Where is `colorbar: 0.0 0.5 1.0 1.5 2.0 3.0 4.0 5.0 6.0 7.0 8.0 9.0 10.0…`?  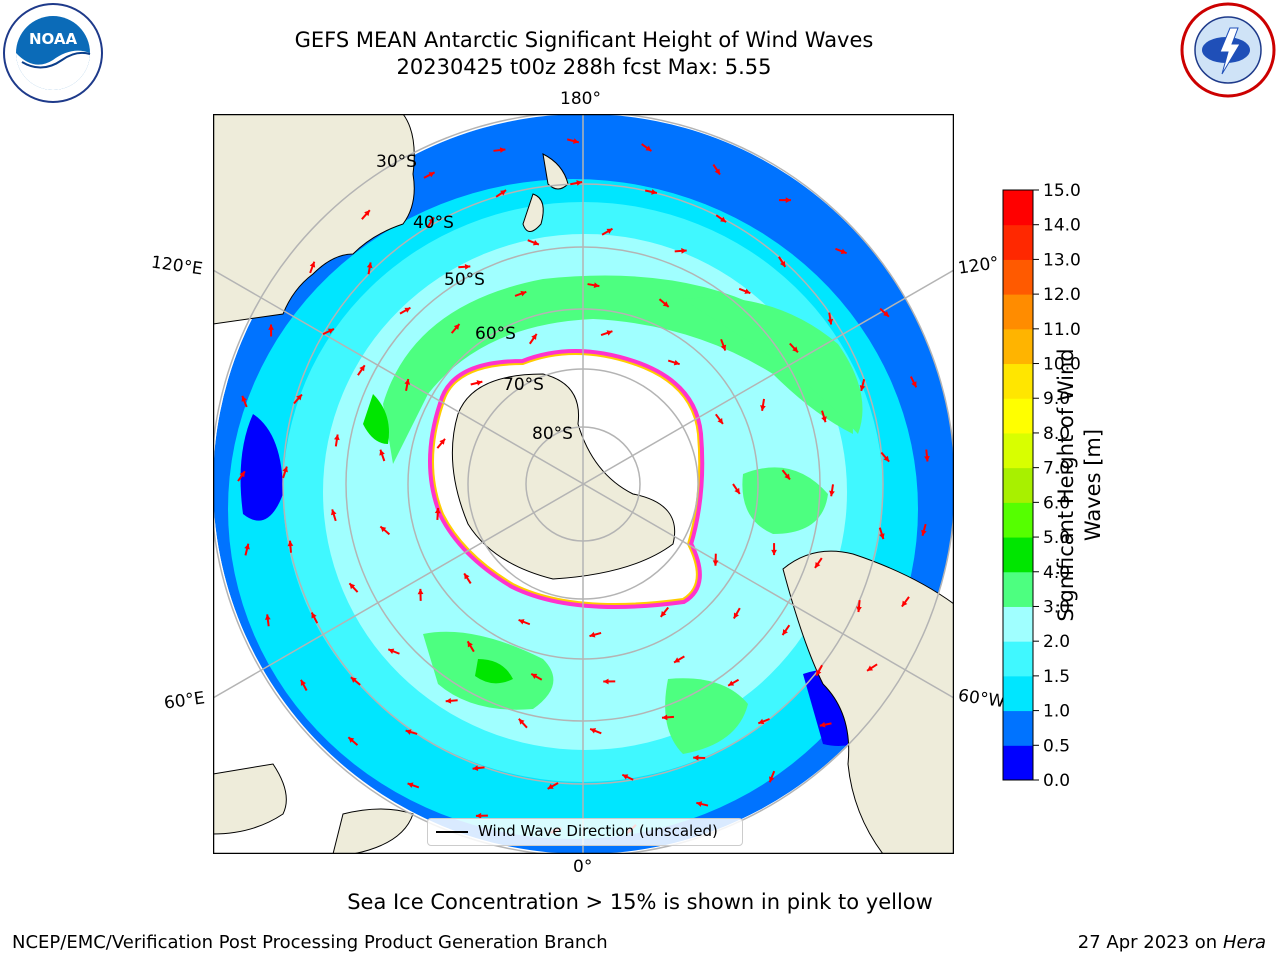
colorbar: 0.0 0.5 1.0 1.5 2.0 3.0 4.0 5.0 6.0 7.0 8.0 9.0 10.0… is located at coordinates (1041, 486).